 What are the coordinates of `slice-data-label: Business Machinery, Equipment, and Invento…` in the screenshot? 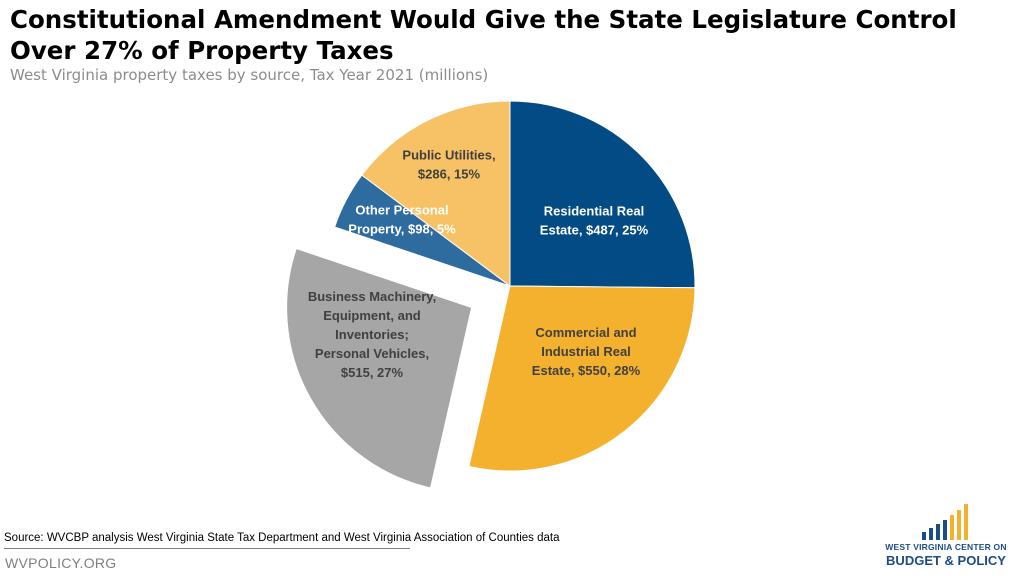 It's located at (372, 334).